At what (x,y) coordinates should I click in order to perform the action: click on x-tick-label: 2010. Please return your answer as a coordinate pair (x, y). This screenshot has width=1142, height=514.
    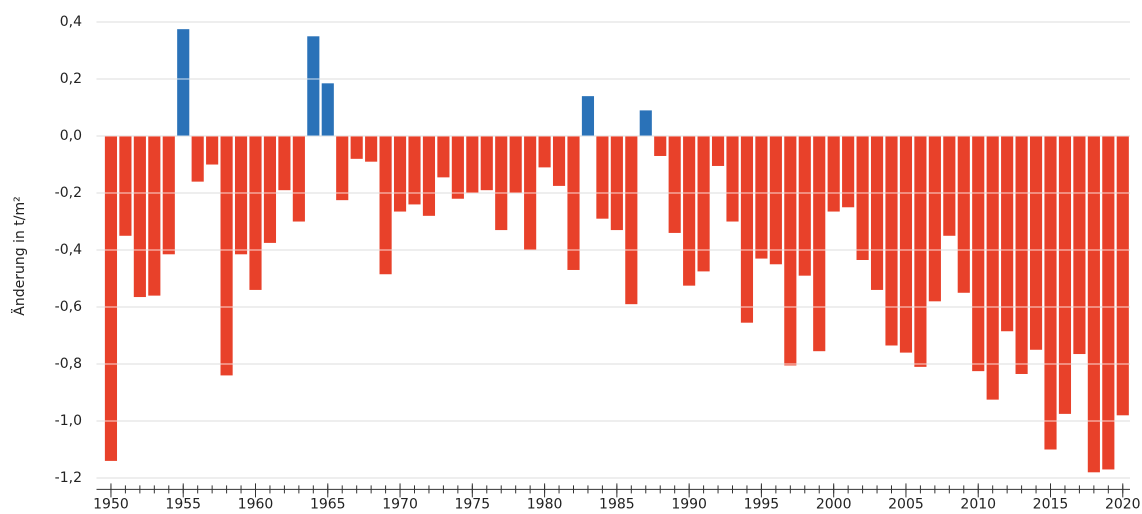
    Looking at the image, I should click on (978, 504).